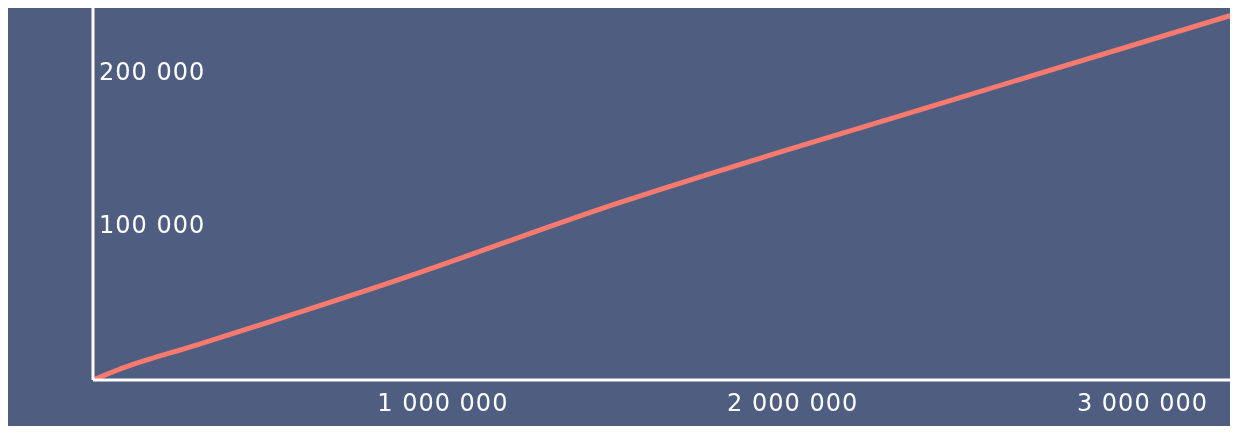  I want to click on y-tick-label: 200 000, so click(152, 71).